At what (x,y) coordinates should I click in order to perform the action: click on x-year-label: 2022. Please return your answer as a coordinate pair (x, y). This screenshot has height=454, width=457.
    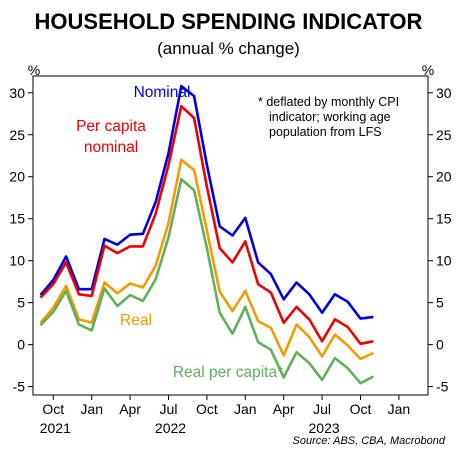
    Looking at the image, I should click on (170, 428).